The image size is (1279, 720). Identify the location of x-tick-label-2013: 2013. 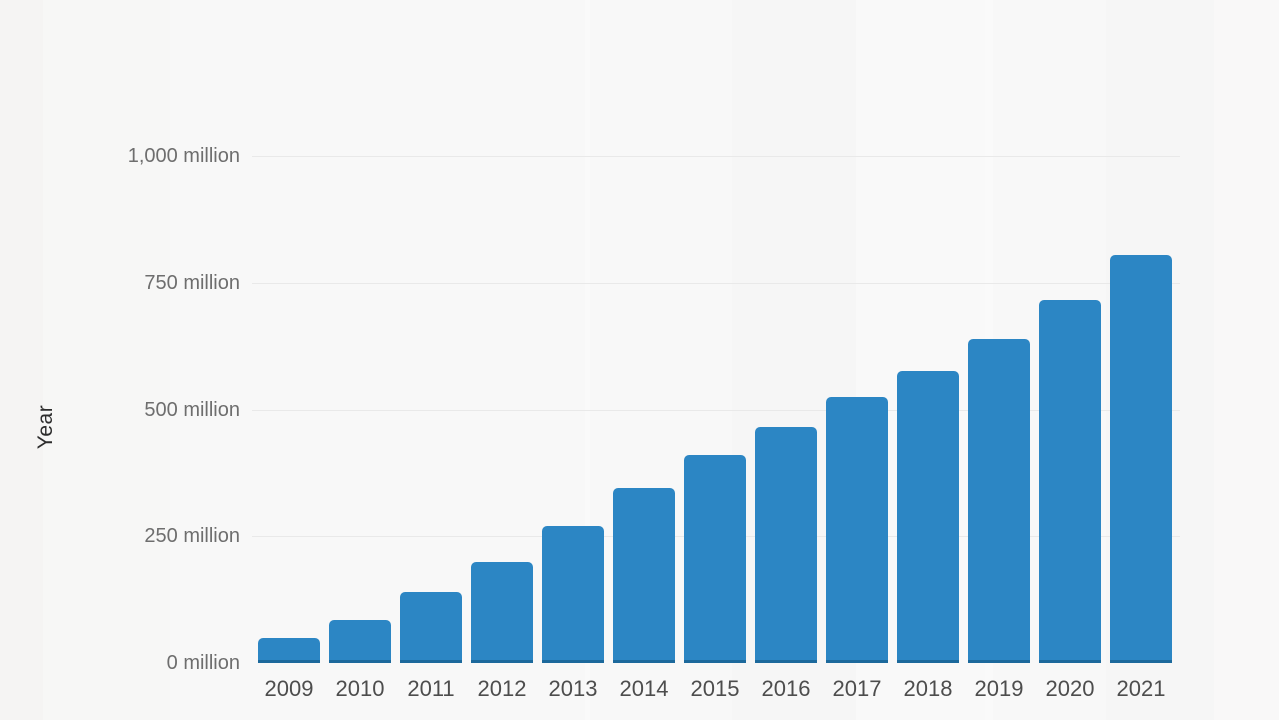
(573, 688).